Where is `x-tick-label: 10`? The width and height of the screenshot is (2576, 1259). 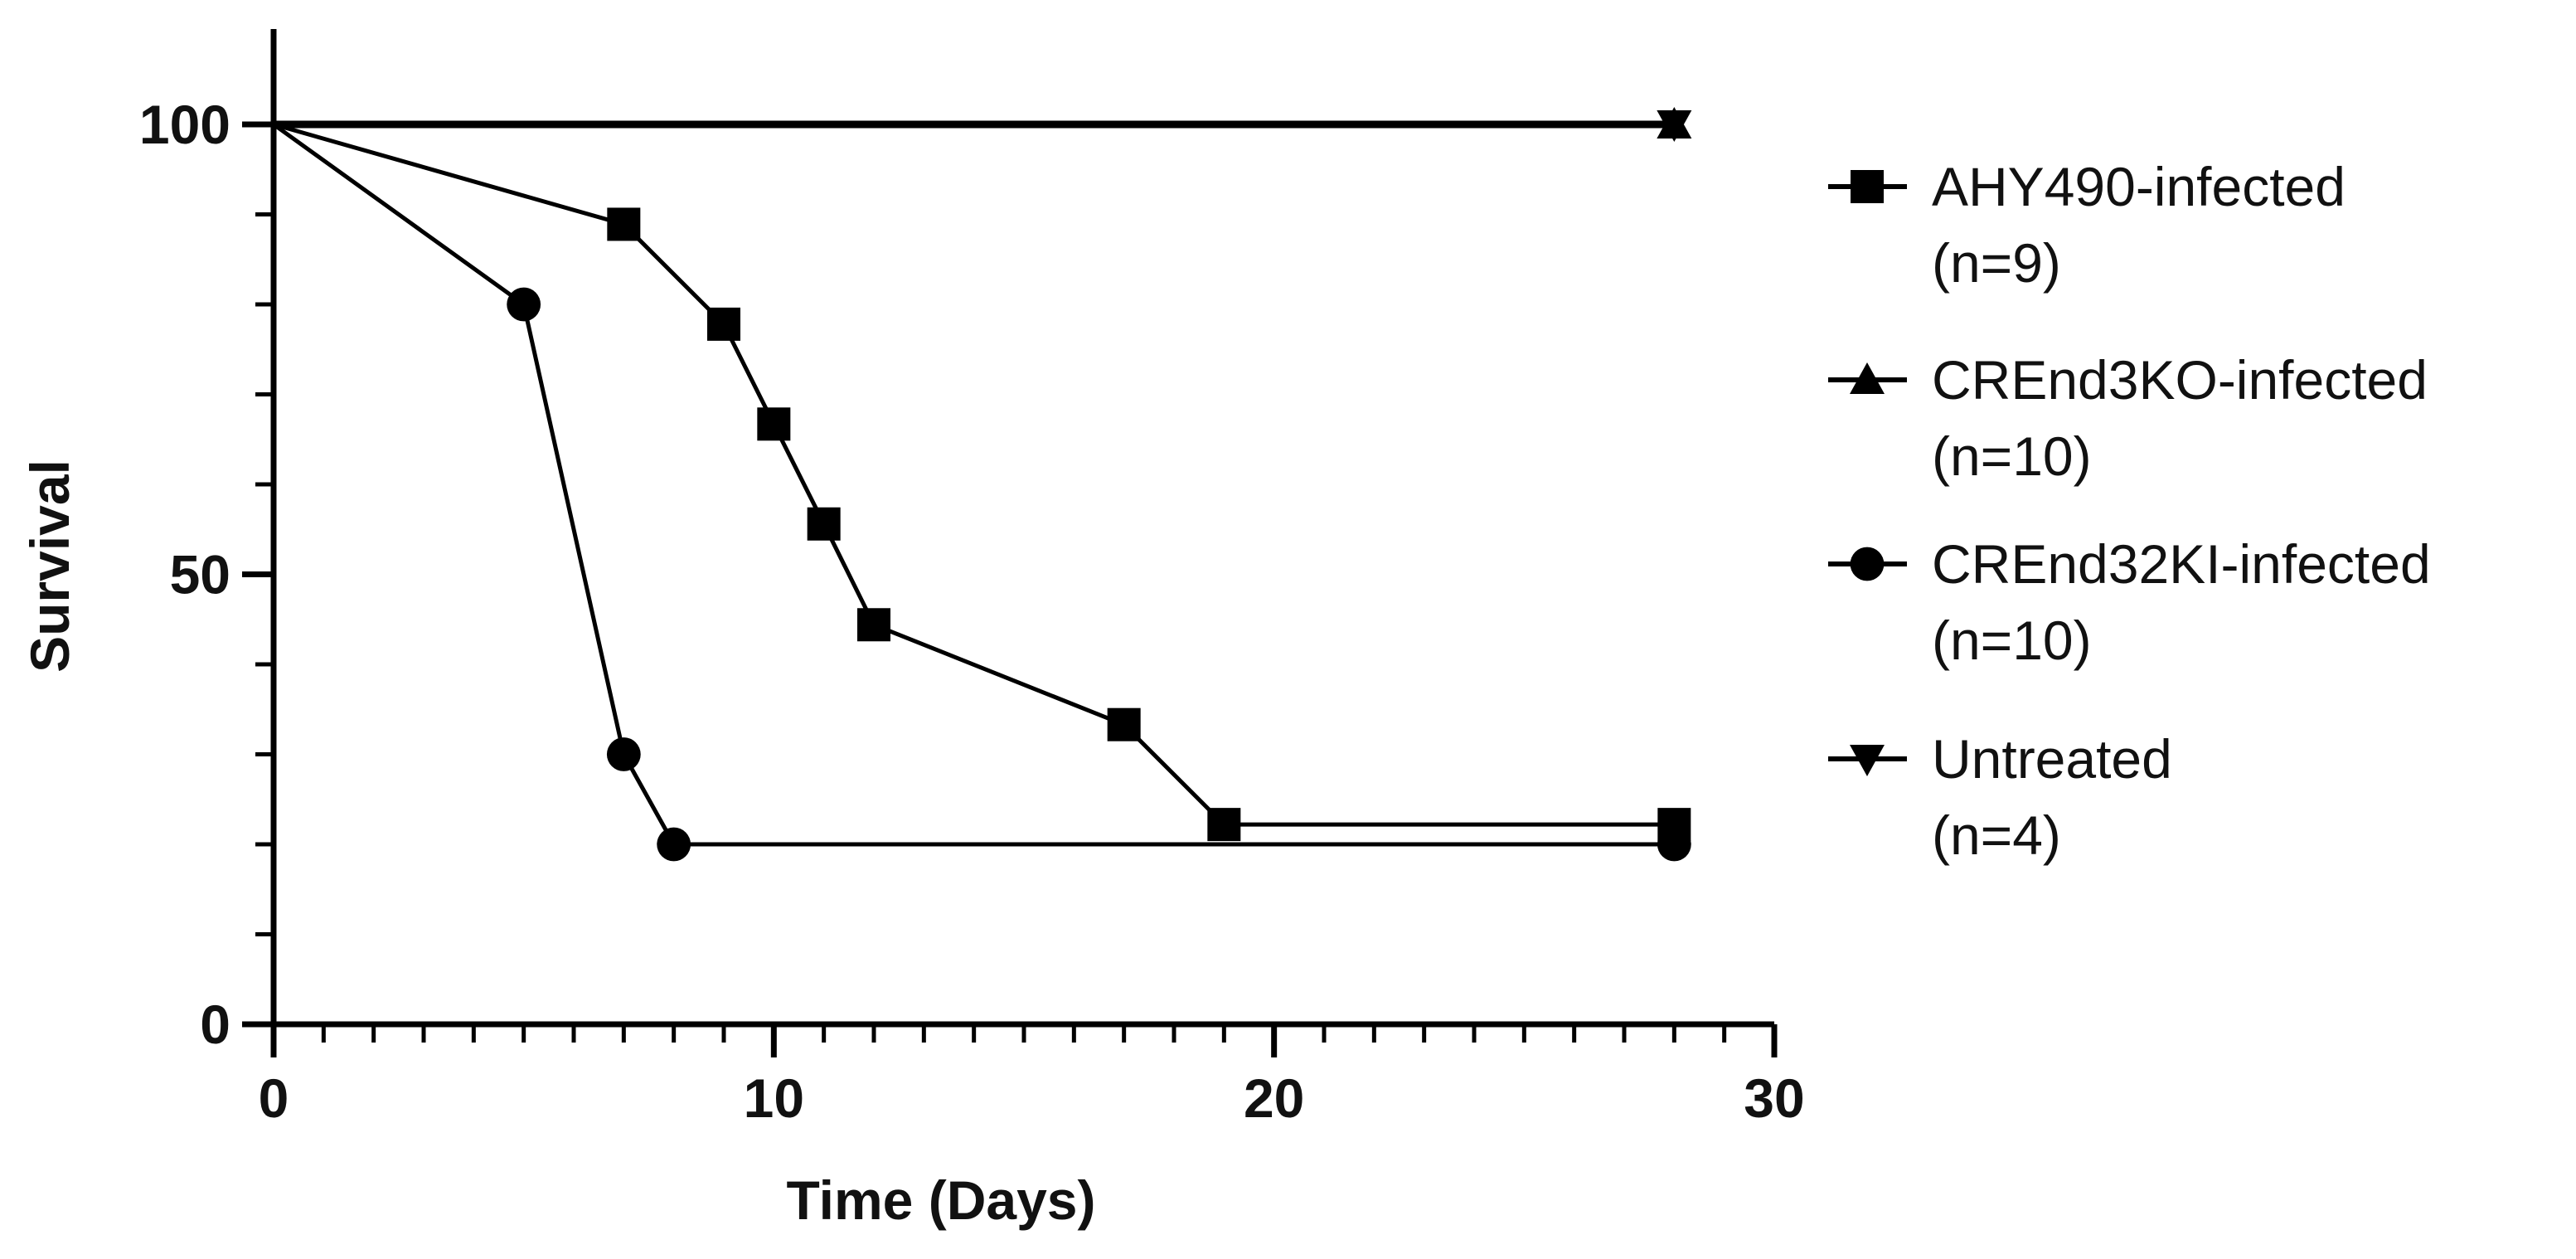
x-tick-label: 10 is located at coordinates (774, 1098).